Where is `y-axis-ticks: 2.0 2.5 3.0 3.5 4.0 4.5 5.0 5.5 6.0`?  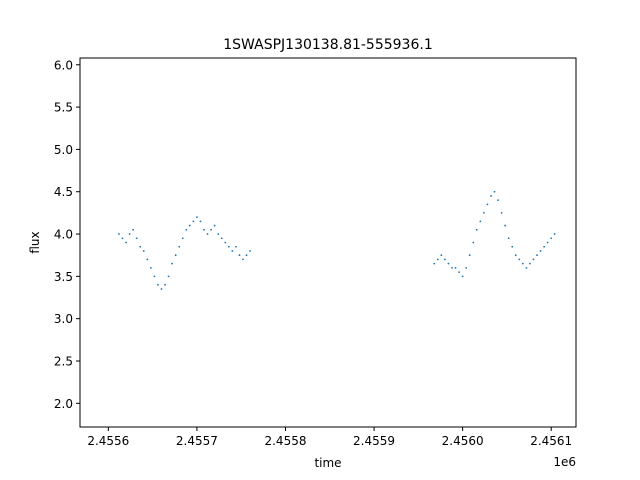 y-axis-ticks: 2.0 2.5 3.0 3.5 4.0 4.5 5.0 5.5 6.0 is located at coordinates (67, 234).